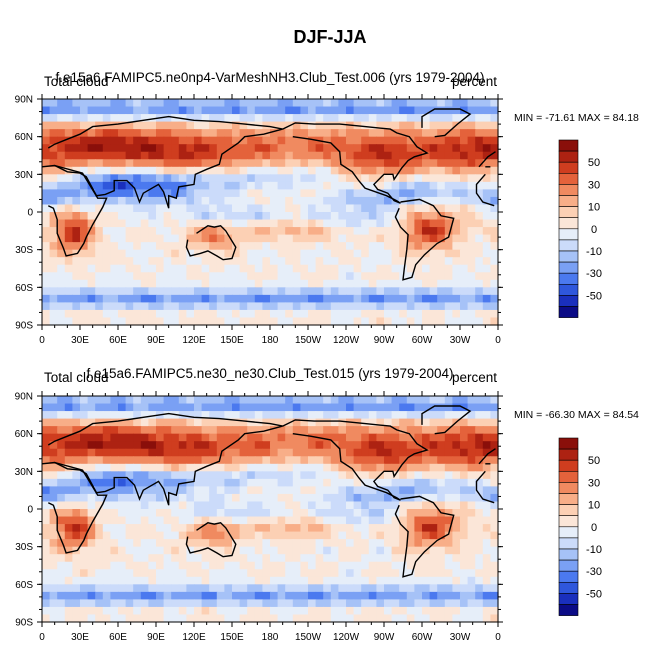 The height and width of the screenshot is (660, 661). Describe the element at coordinates (594, 506) in the screenshot. I see `colorbar-label: 10` at that location.